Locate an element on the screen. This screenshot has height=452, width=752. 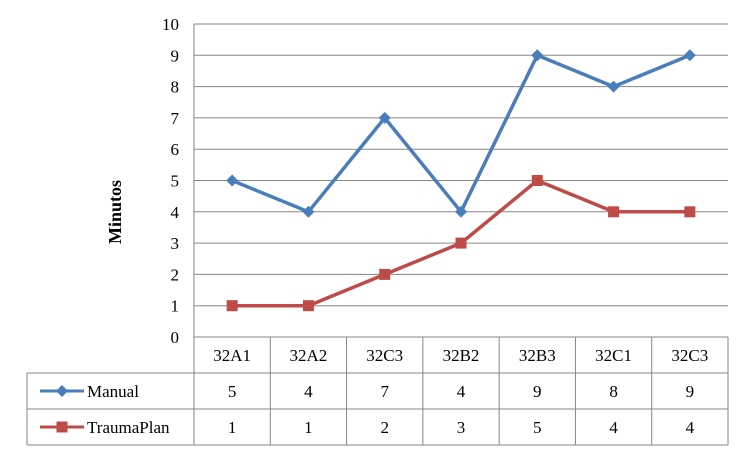
y-tick-label: 1 is located at coordinates (175, 306).